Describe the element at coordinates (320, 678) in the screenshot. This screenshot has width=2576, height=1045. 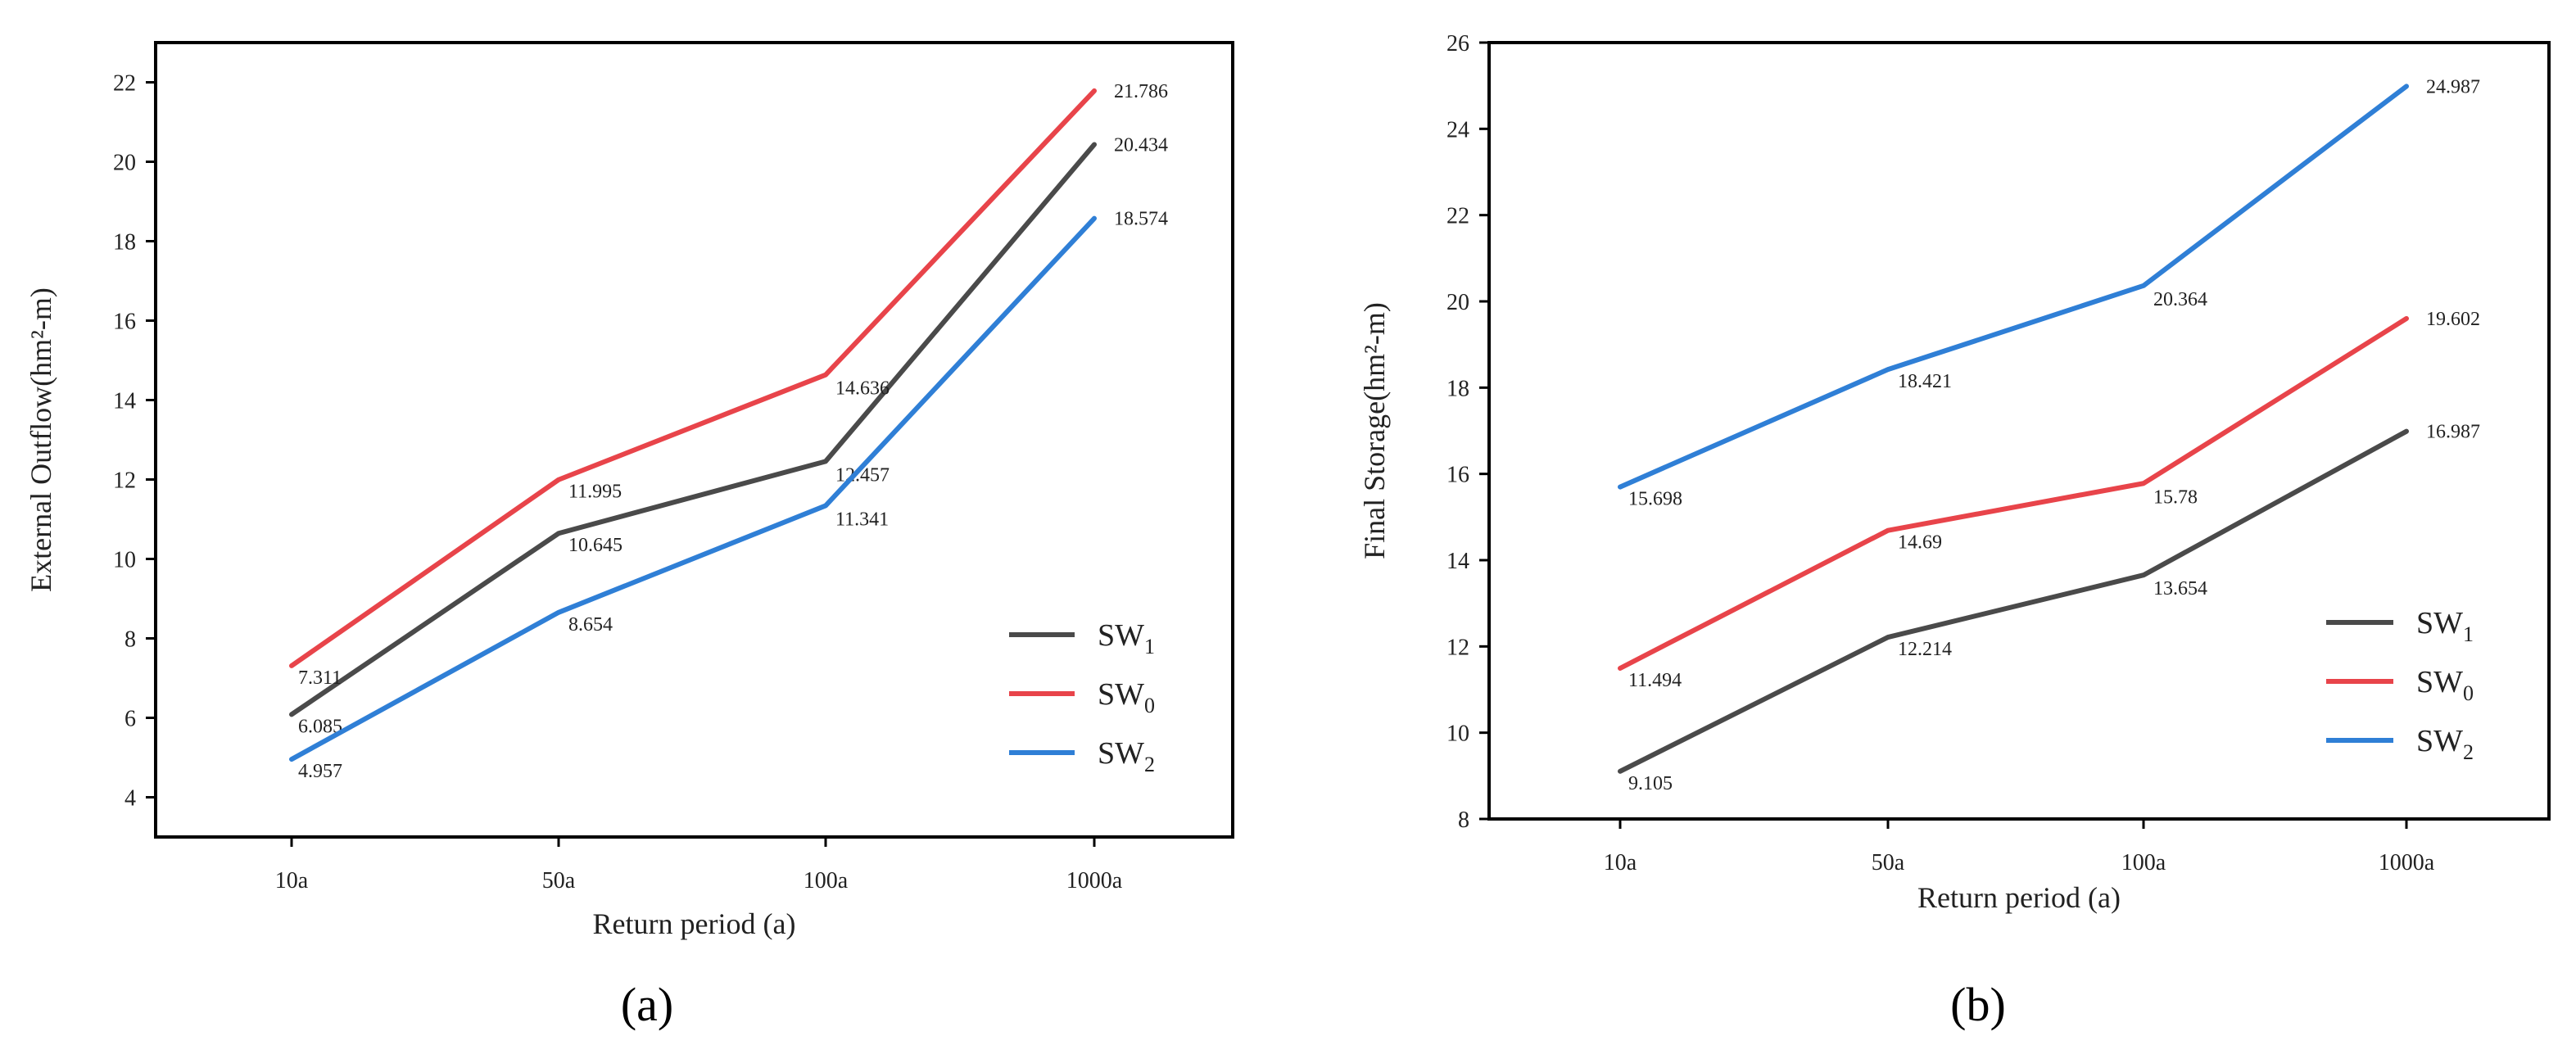
I see `data-label: 7.311` at that location.